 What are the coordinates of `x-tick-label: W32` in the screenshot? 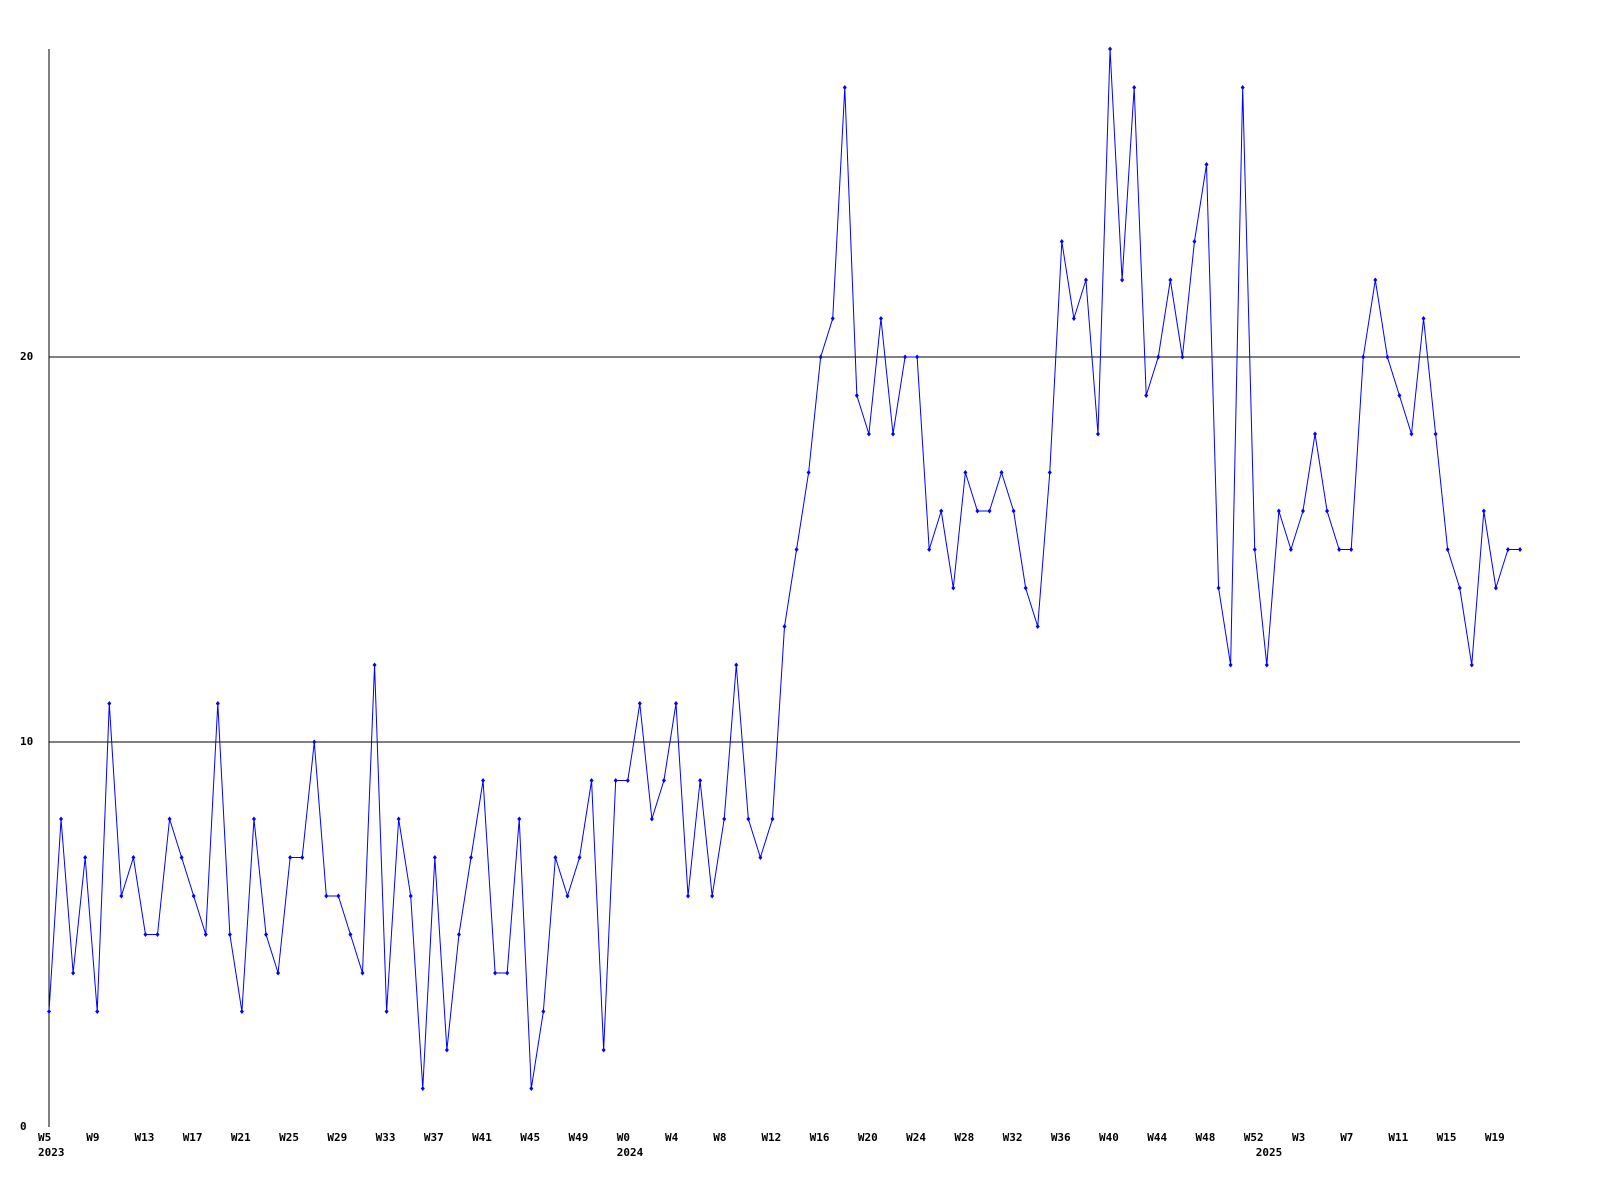 It's located at (1013, 1137).